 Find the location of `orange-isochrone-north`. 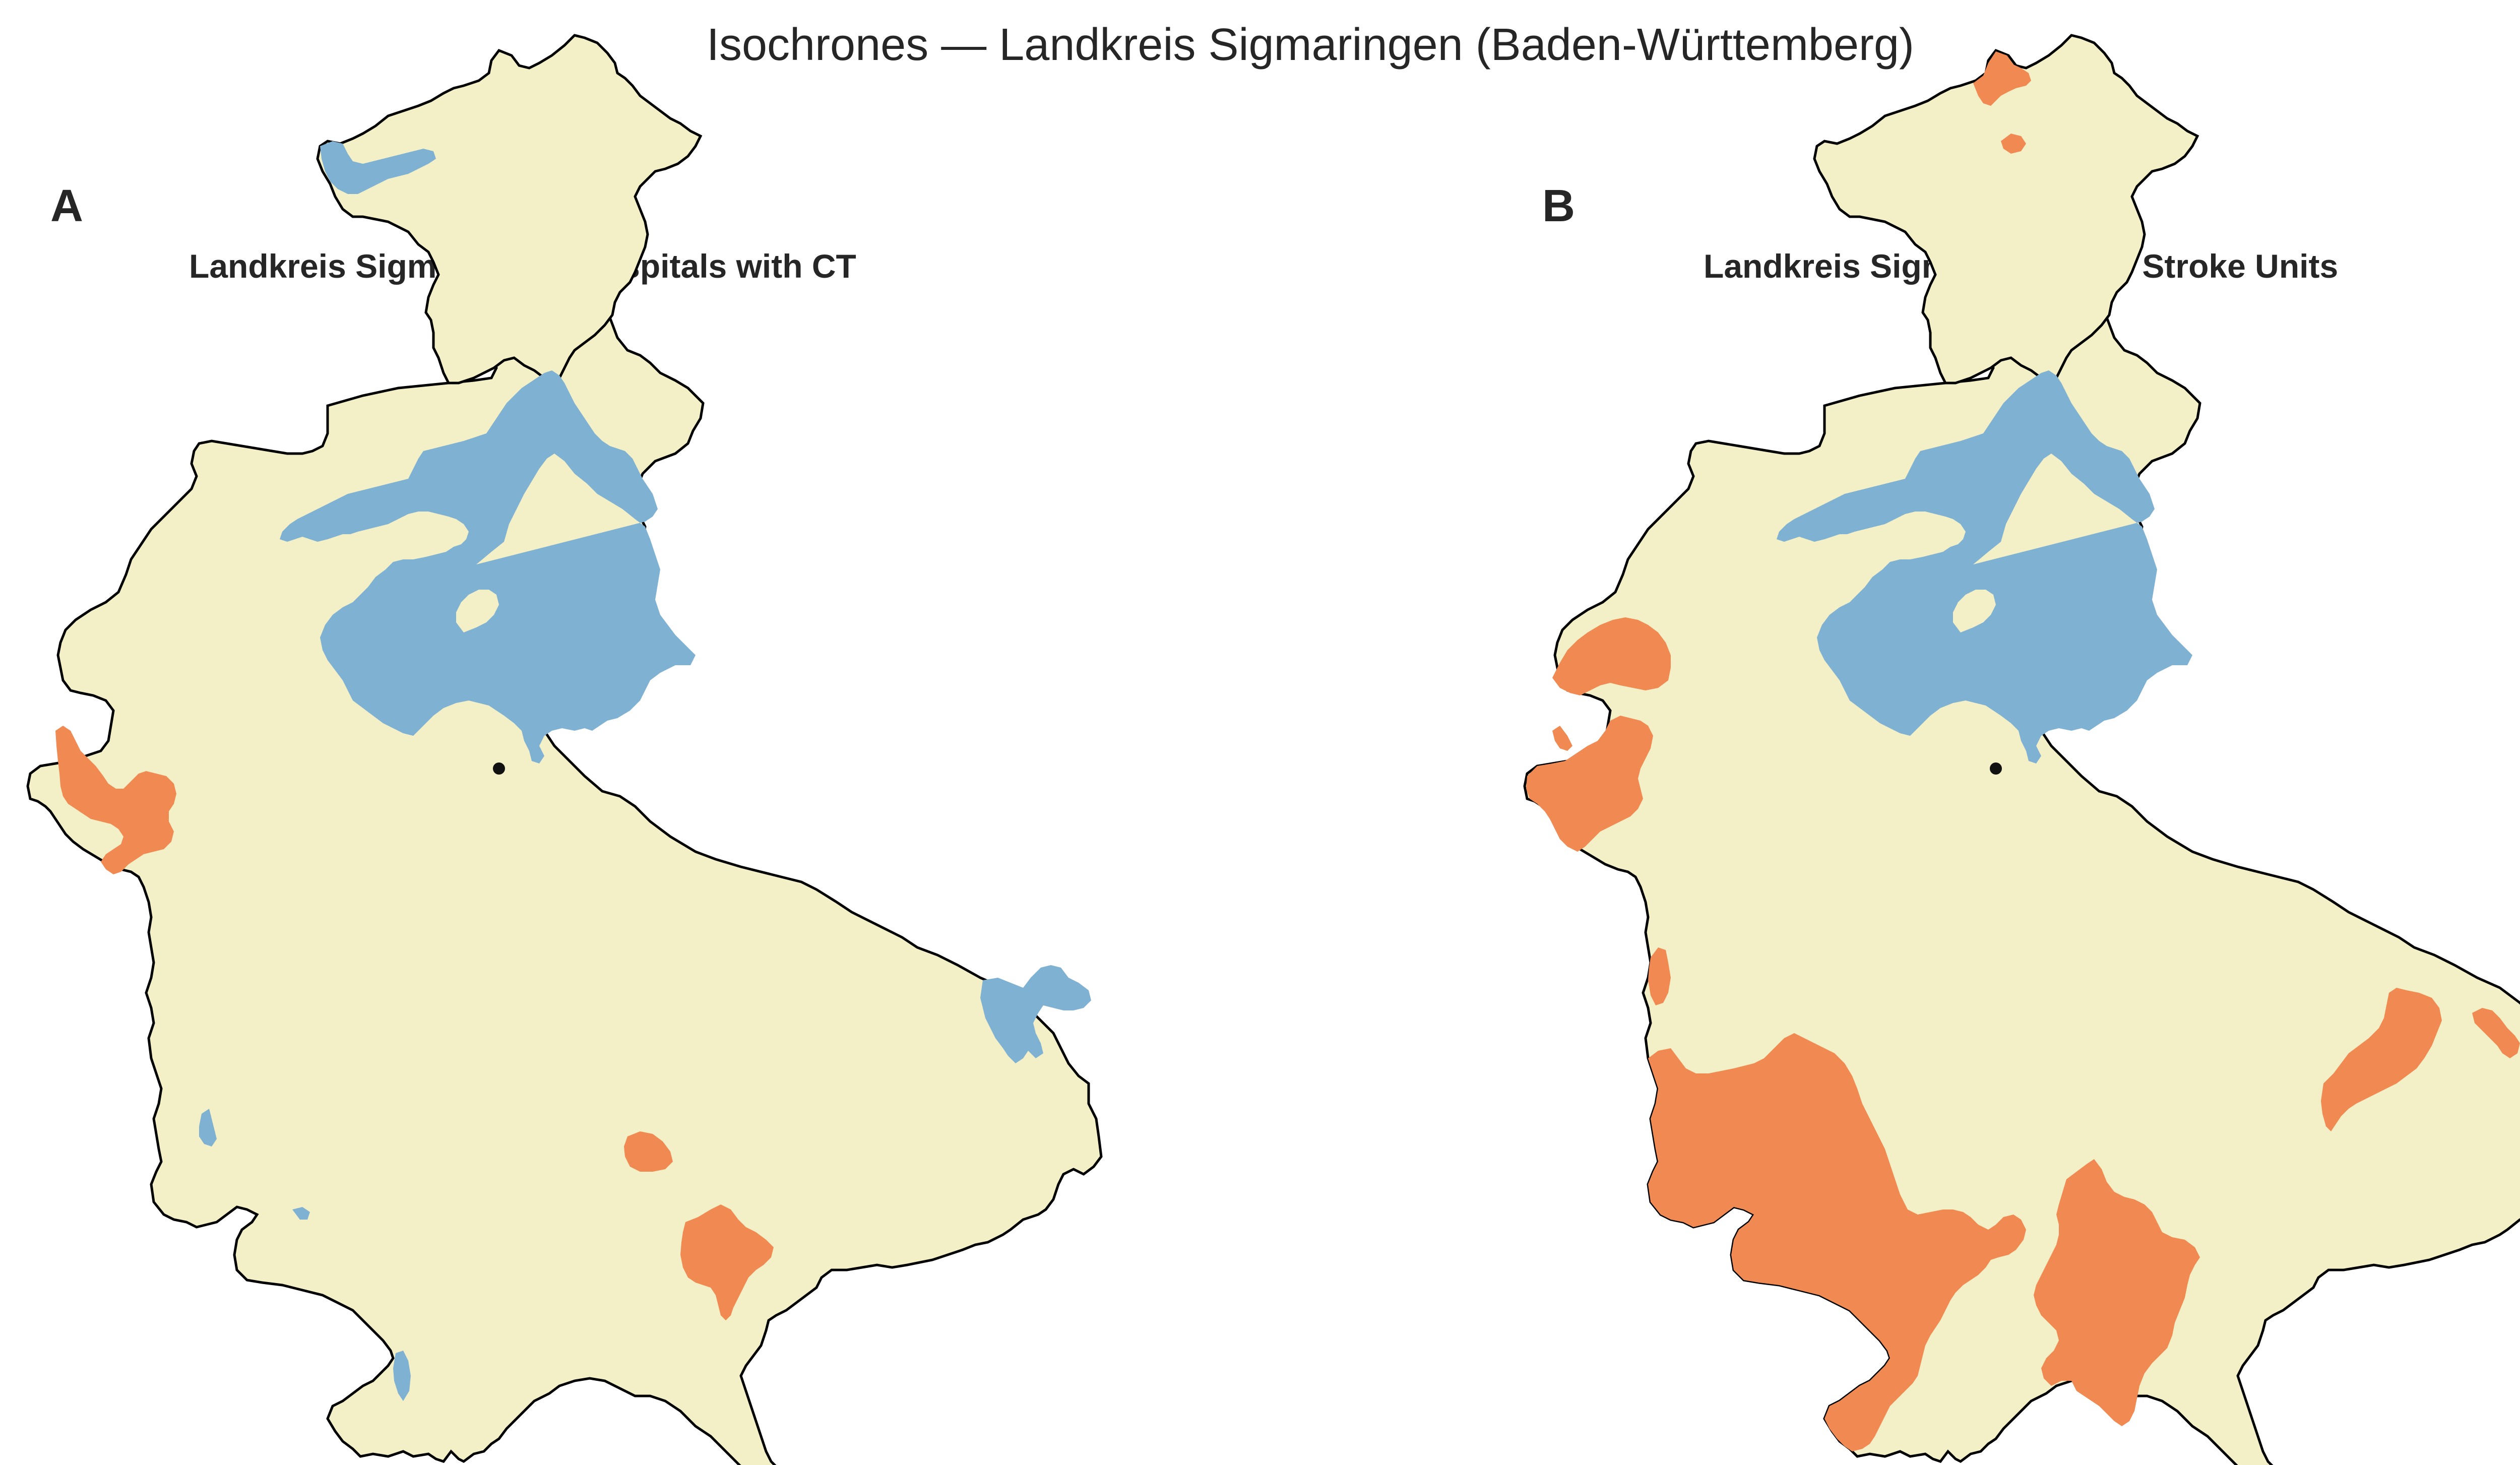

orange-isochrone-north is located at coordinates (2002, 78).